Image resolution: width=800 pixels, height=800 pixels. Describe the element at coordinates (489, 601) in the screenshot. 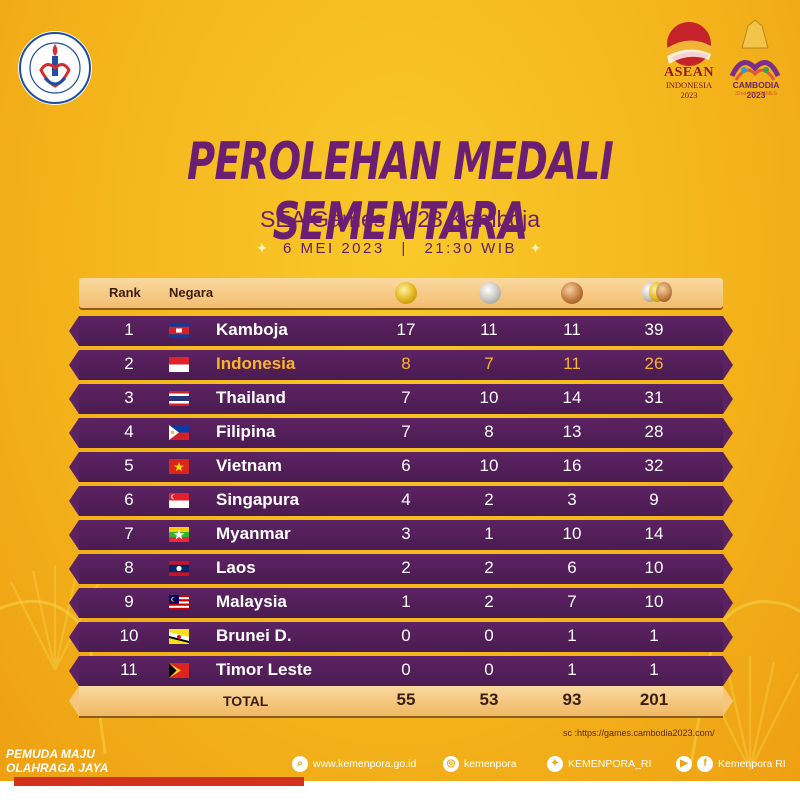

I see `silver-count: 2` at that location.